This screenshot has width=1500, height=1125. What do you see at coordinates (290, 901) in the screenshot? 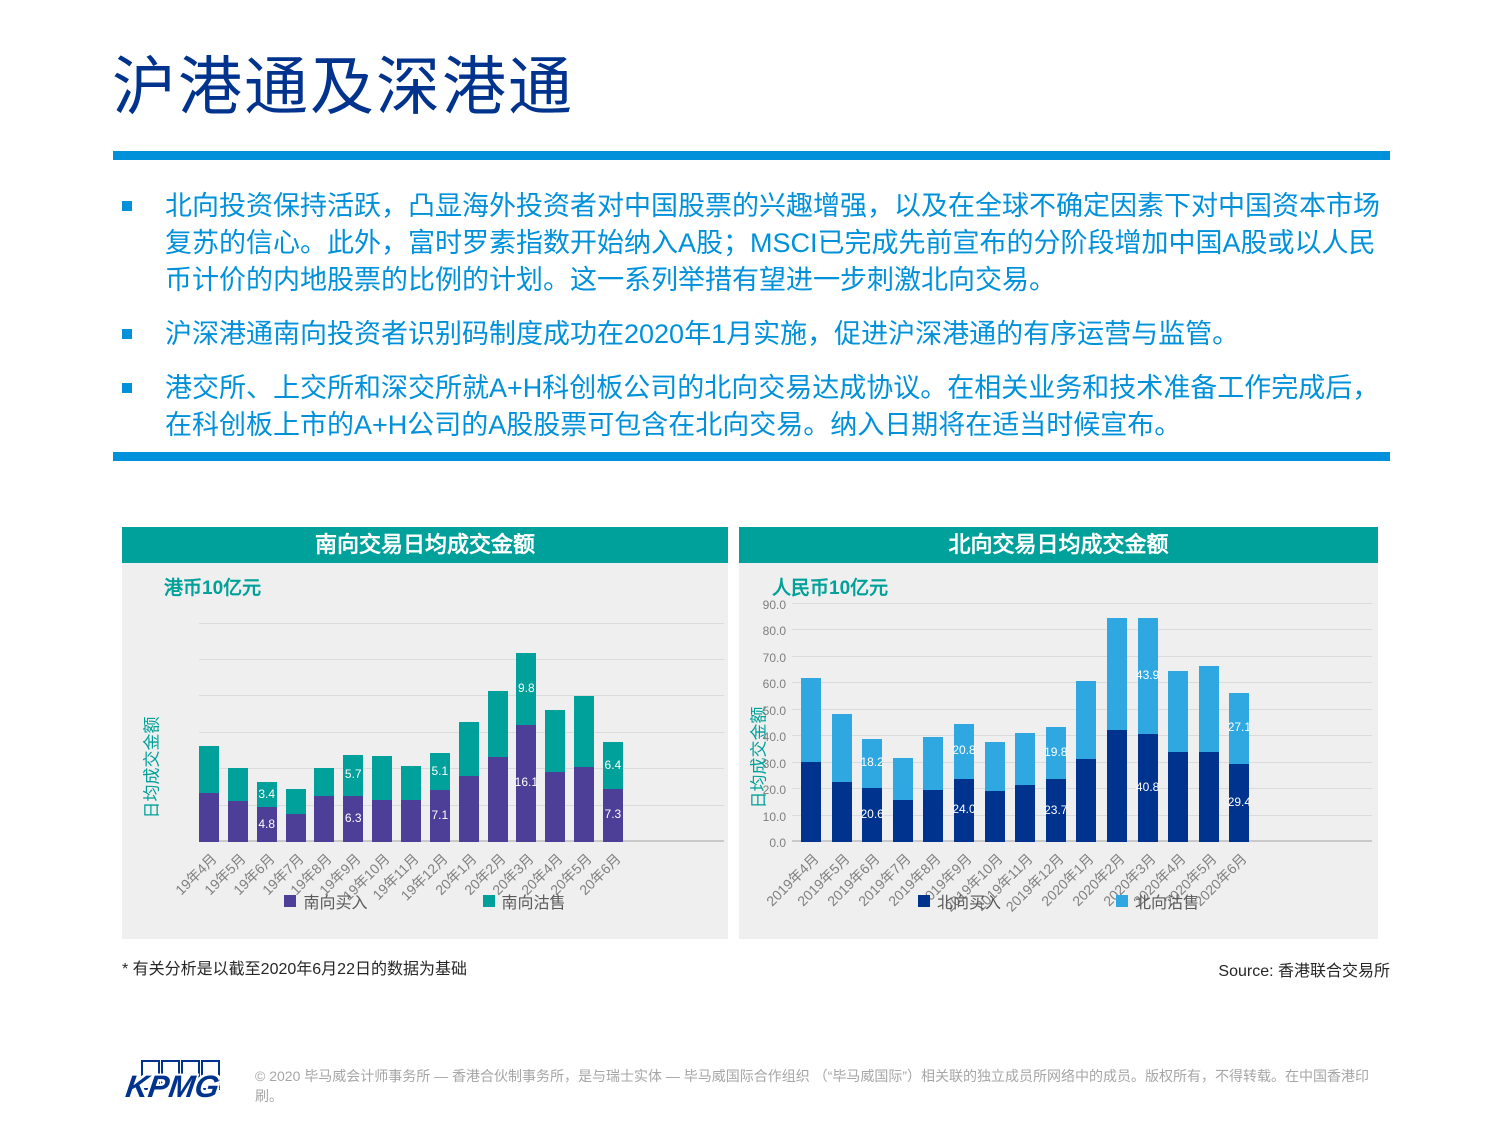
I see `legend-swatch-buy` at bounding box center [290, 901].